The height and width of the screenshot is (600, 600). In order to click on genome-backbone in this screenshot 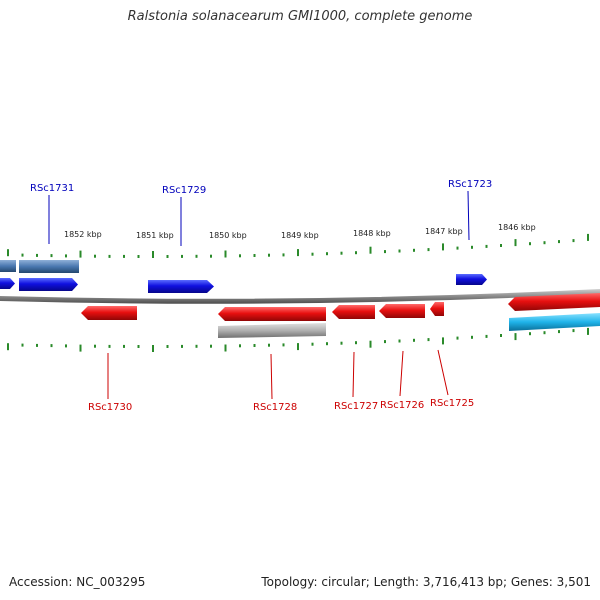, I will do `click(300, 296)`.